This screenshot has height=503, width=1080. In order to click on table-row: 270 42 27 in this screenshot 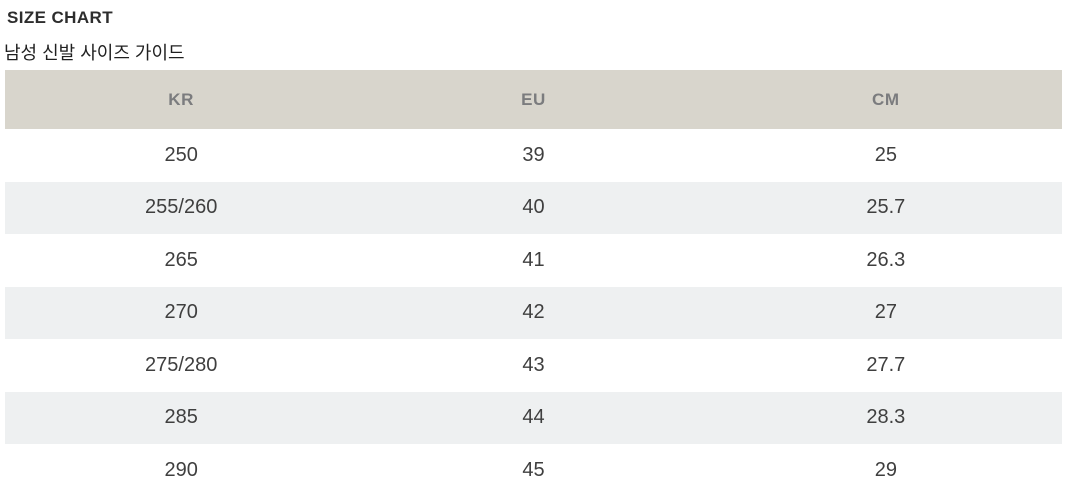, I will do `click(533, 312)`.